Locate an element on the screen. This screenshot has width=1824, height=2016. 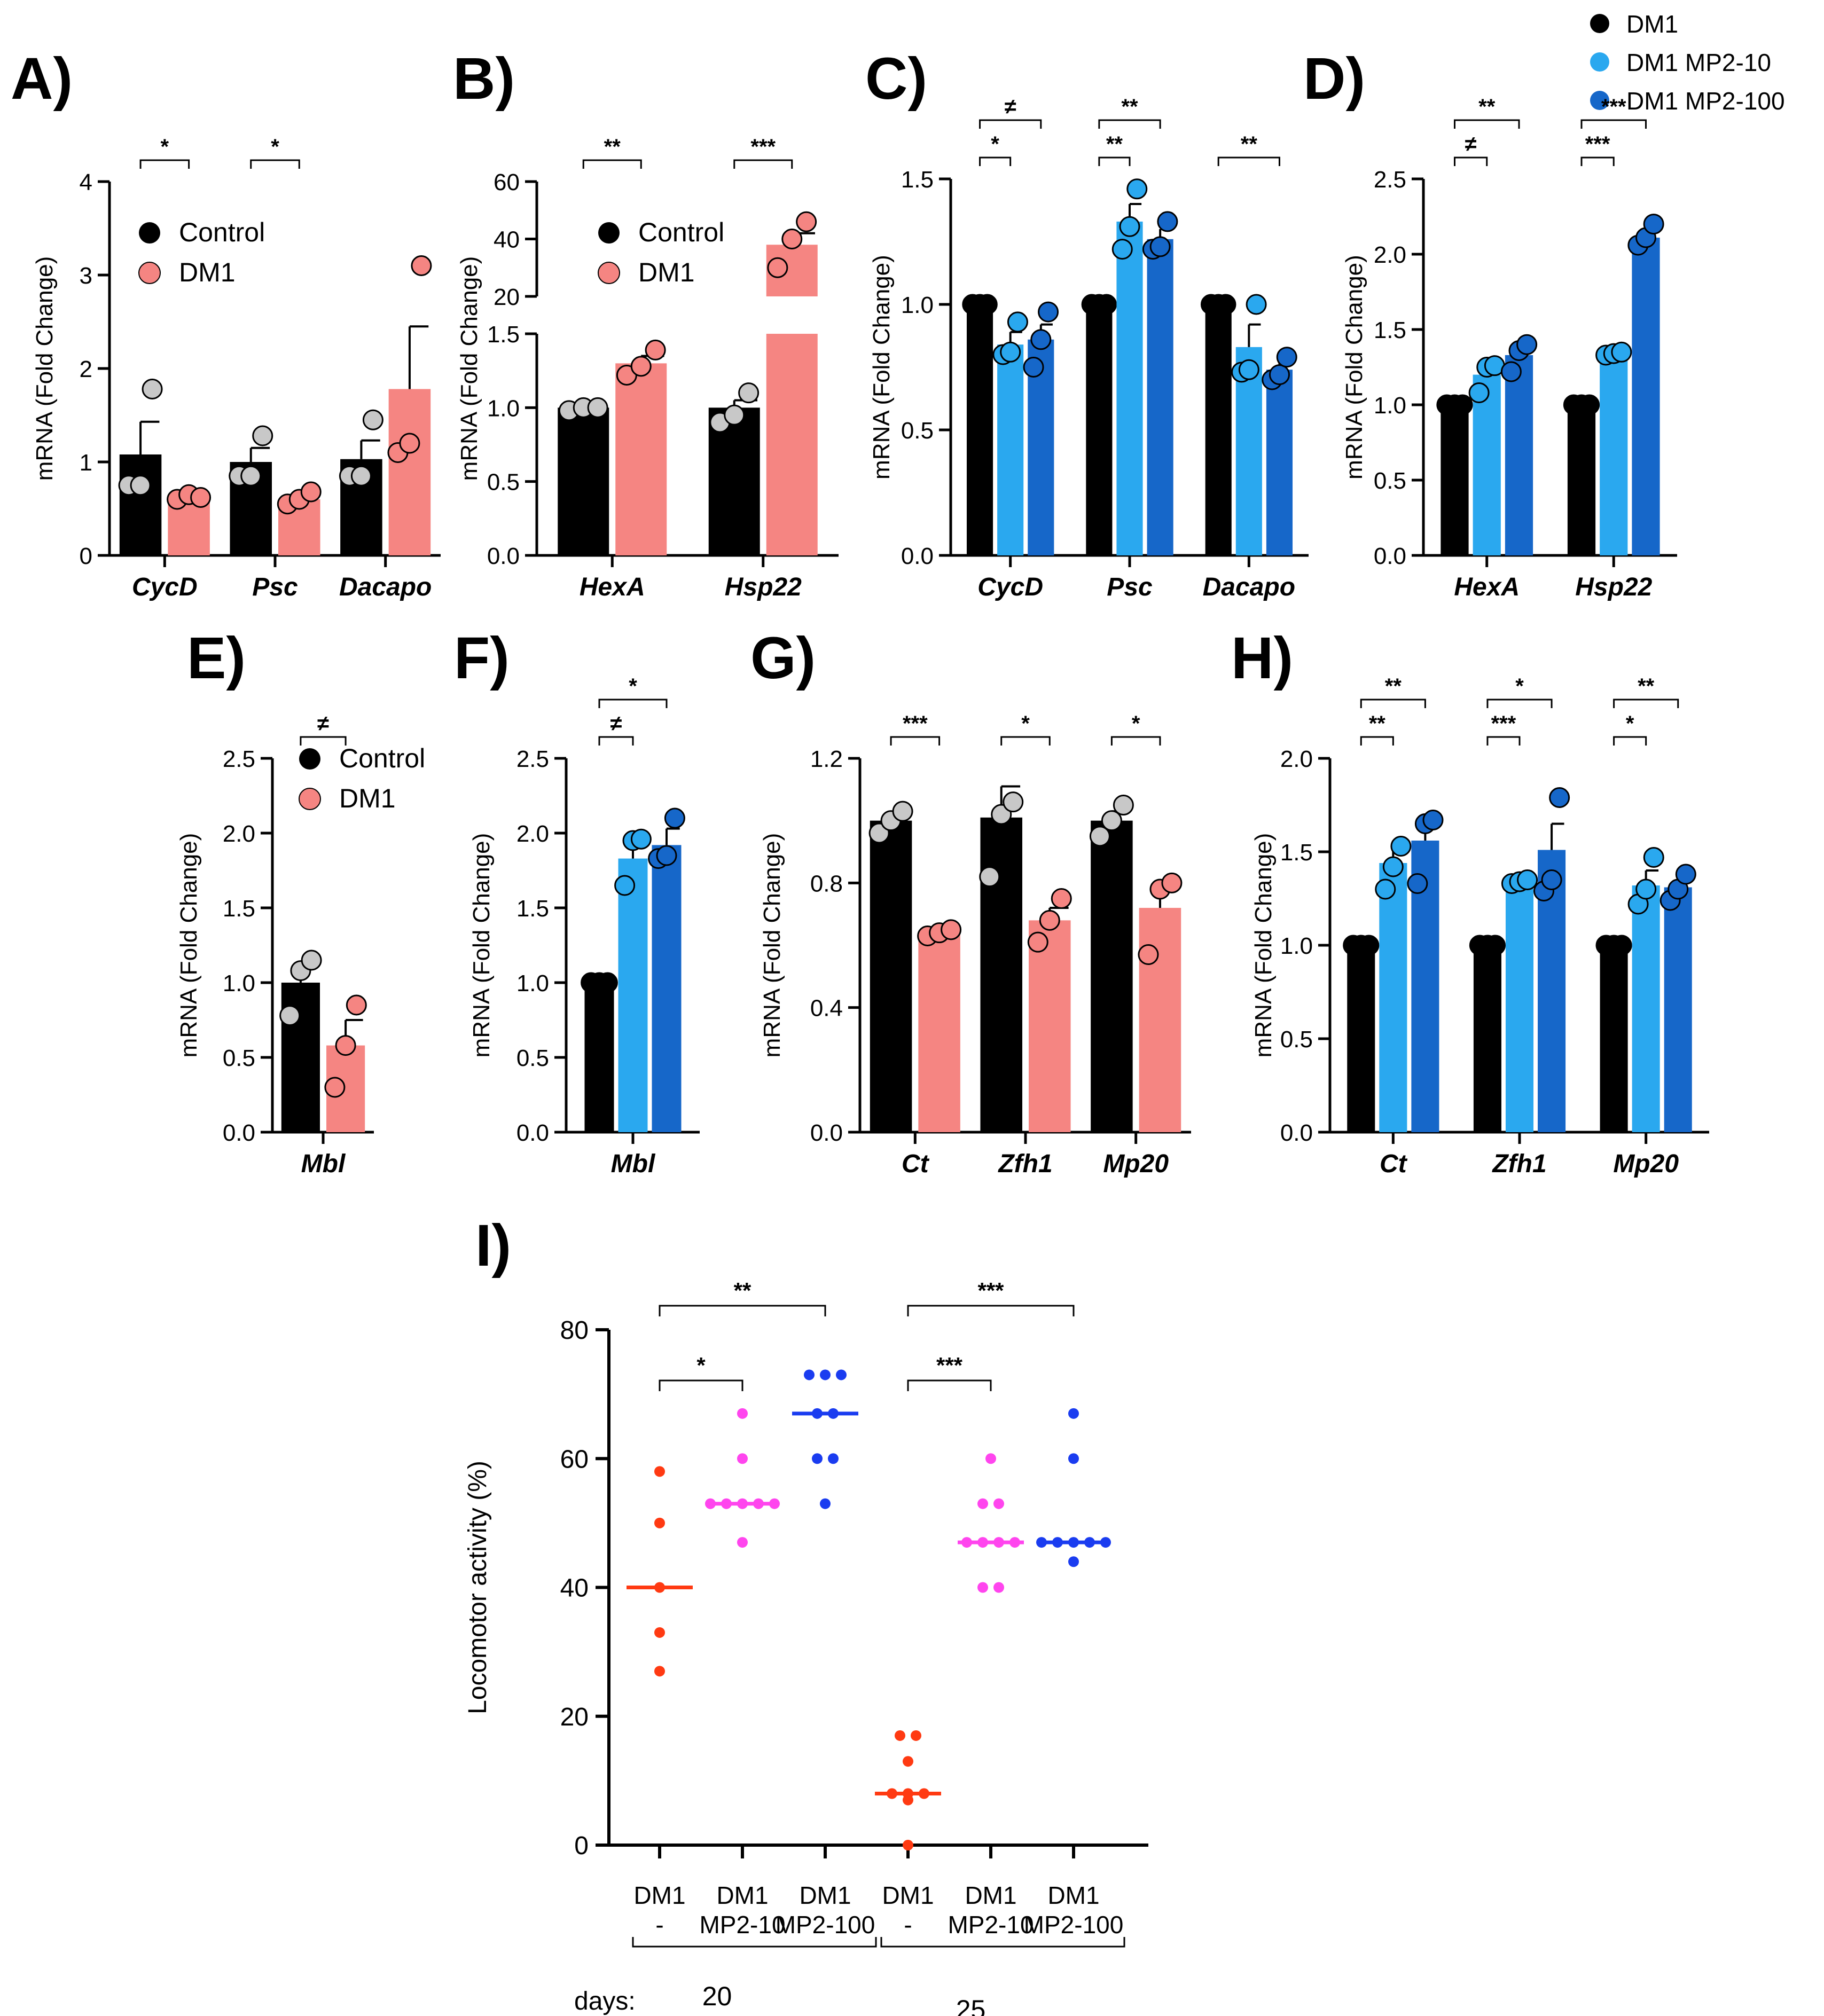
y-axis-label: Locomotor activity (%) is located at coordinates (478, 1587).